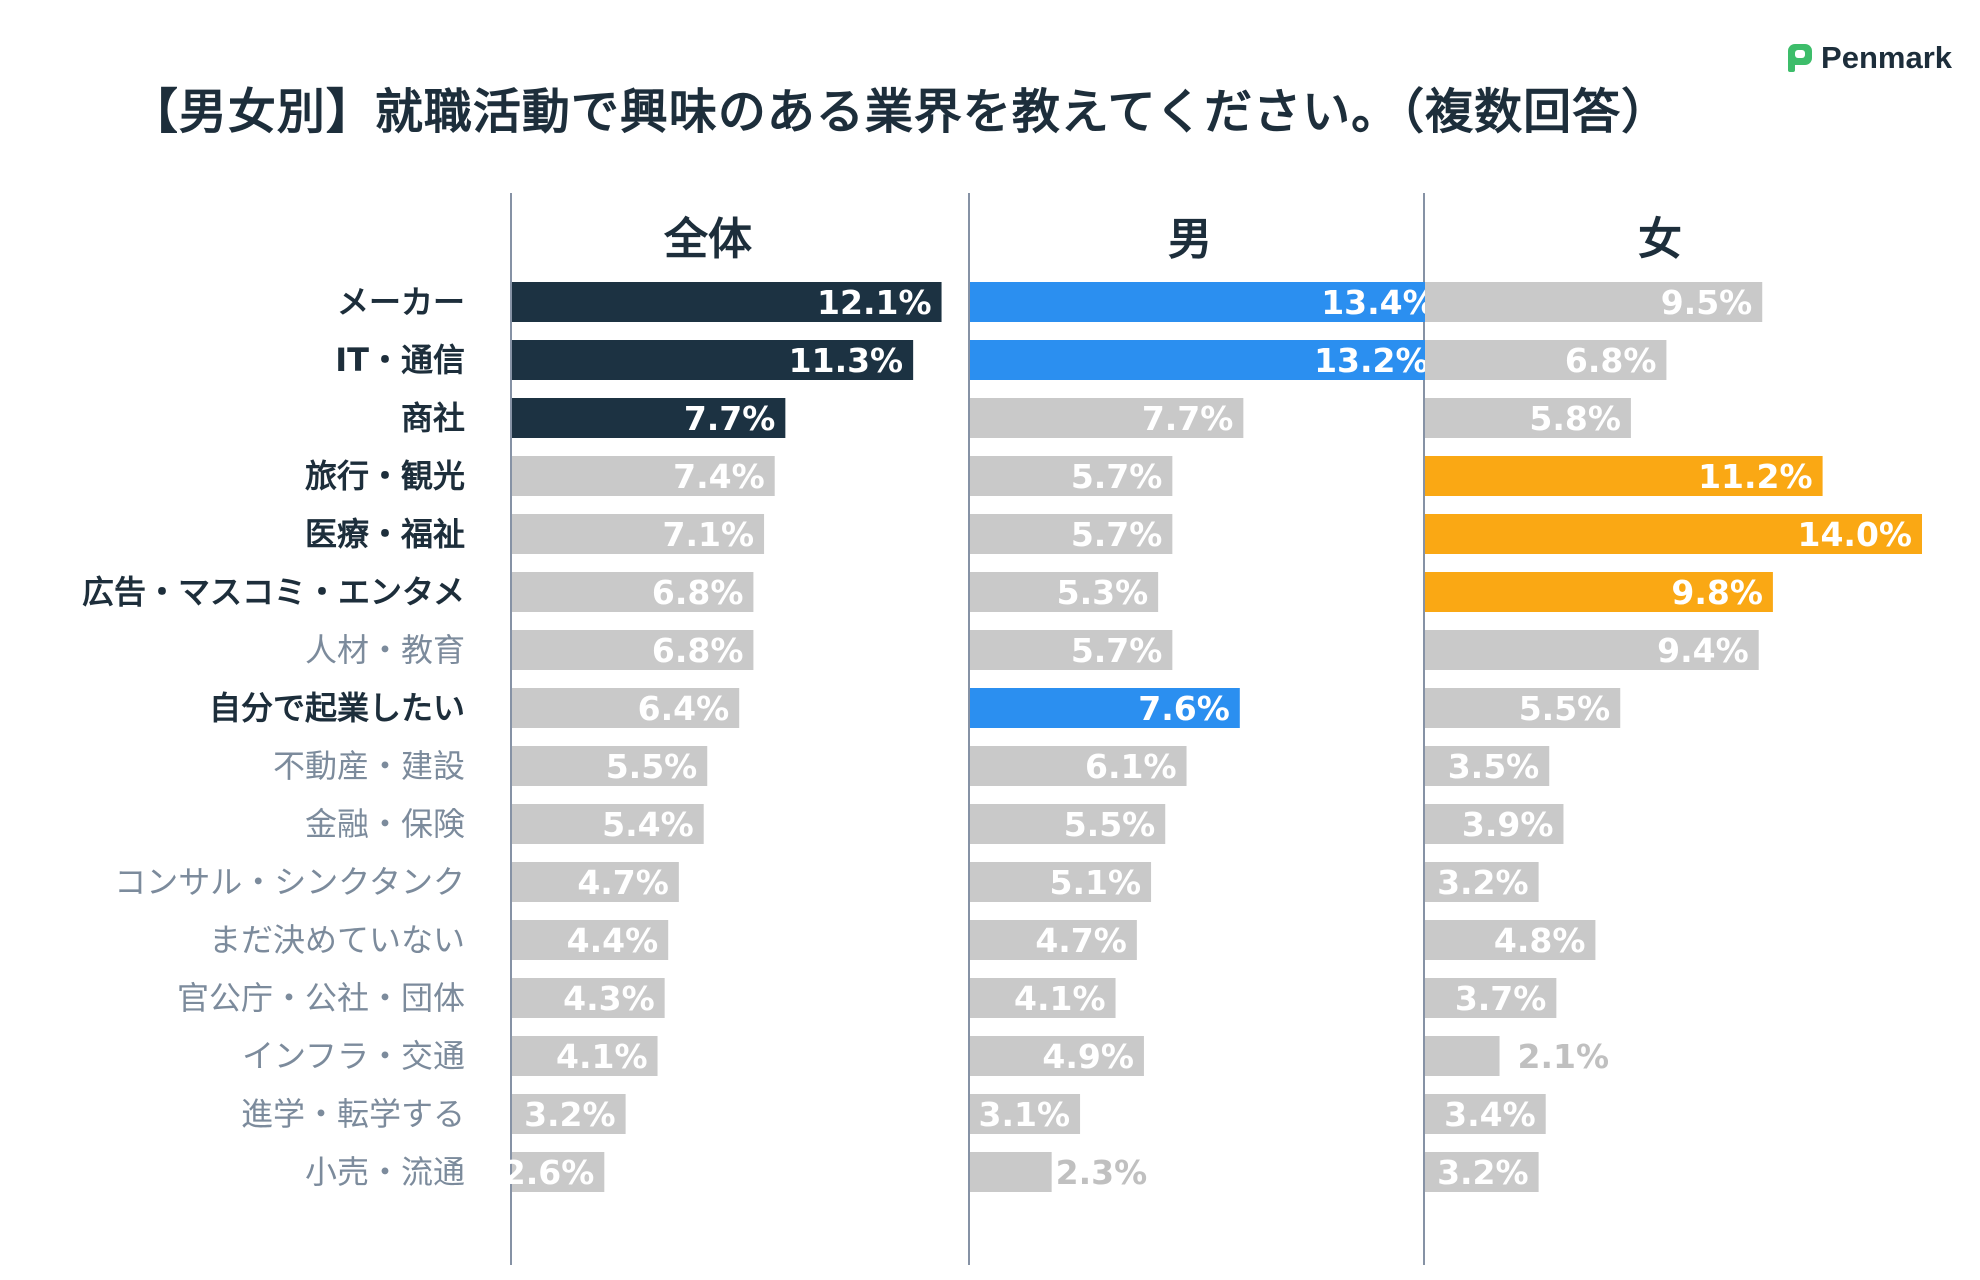 This screenshot has width=1980, height=1280. Describe the element at coordinates (549, 1172) in the screenshot. I see `bar-value-label: 2.6%` at that location.